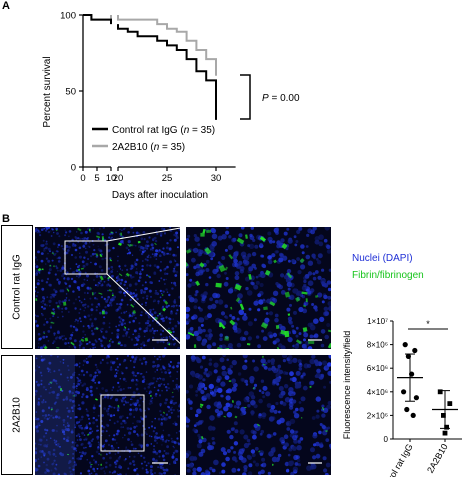 The image size is (474, 477). Describe the element at coordinates (6, 6) in the screenshot. I see `panel-a-label: A` at that location.